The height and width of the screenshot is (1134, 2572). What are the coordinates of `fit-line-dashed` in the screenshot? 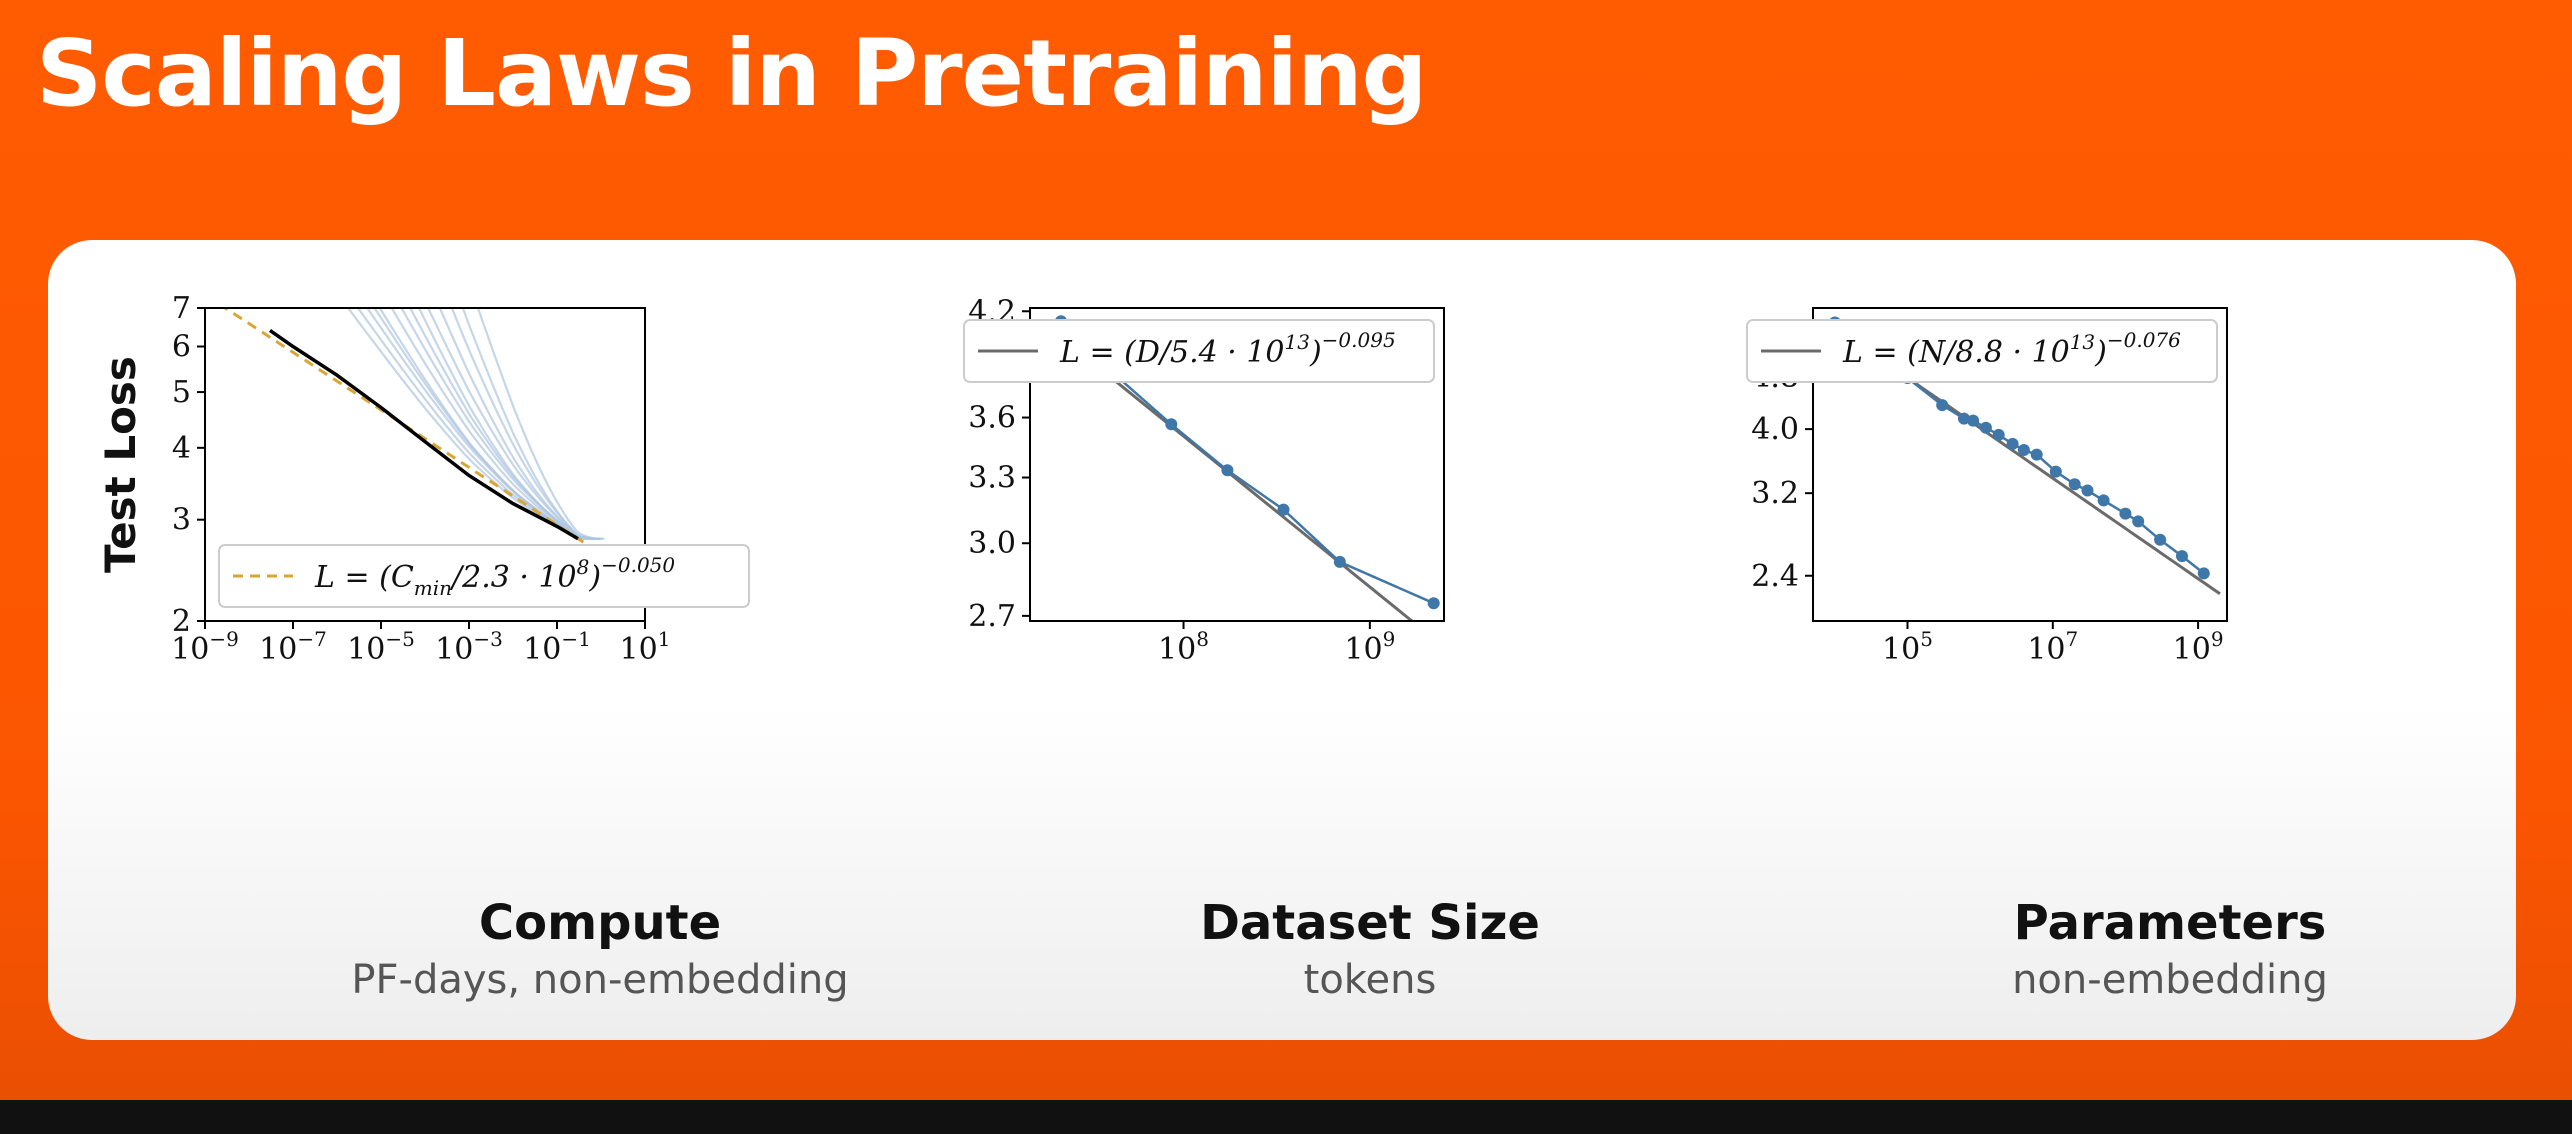 It's located at (433, 446).